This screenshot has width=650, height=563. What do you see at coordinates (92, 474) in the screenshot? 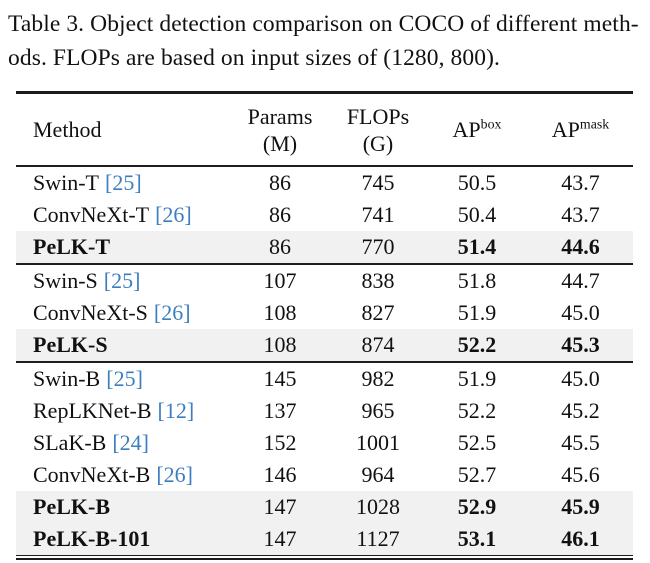
I see `method-name: ConvNeXt-B` at bounding box center [92, 474].